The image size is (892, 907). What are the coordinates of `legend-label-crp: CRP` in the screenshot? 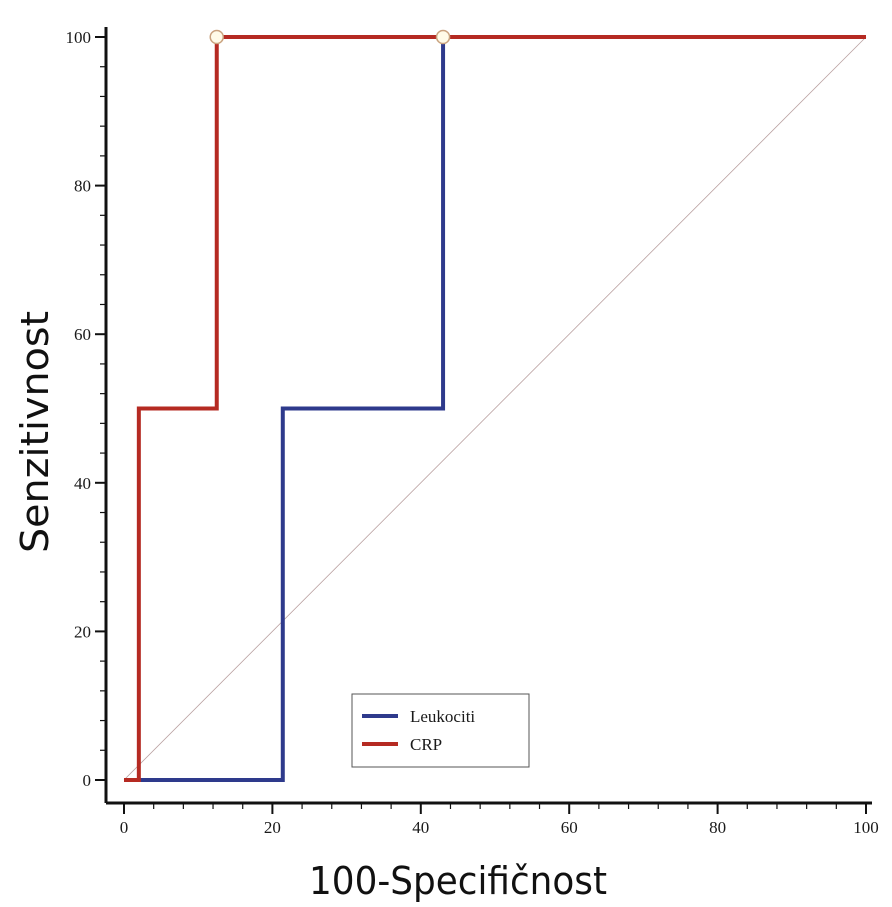 It's located at (426, 744).